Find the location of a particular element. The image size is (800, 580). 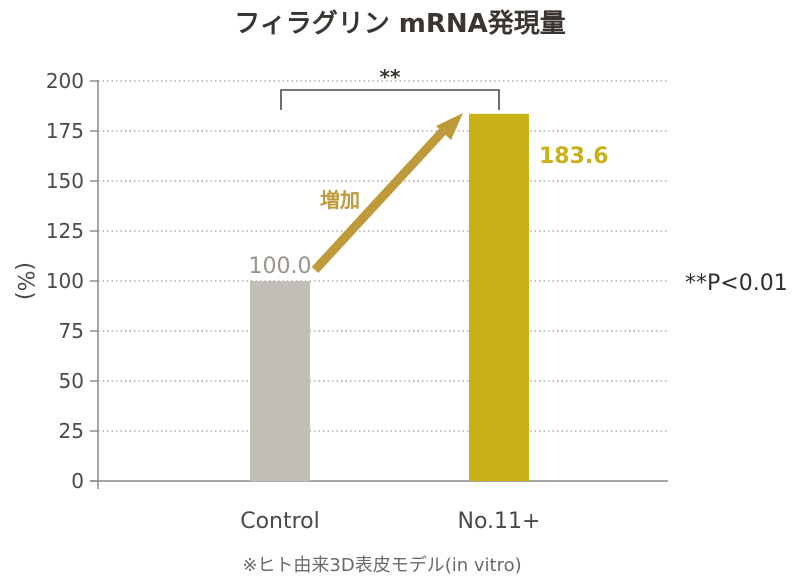

y-tick-label: 75 is located at coordinates (71, 331).